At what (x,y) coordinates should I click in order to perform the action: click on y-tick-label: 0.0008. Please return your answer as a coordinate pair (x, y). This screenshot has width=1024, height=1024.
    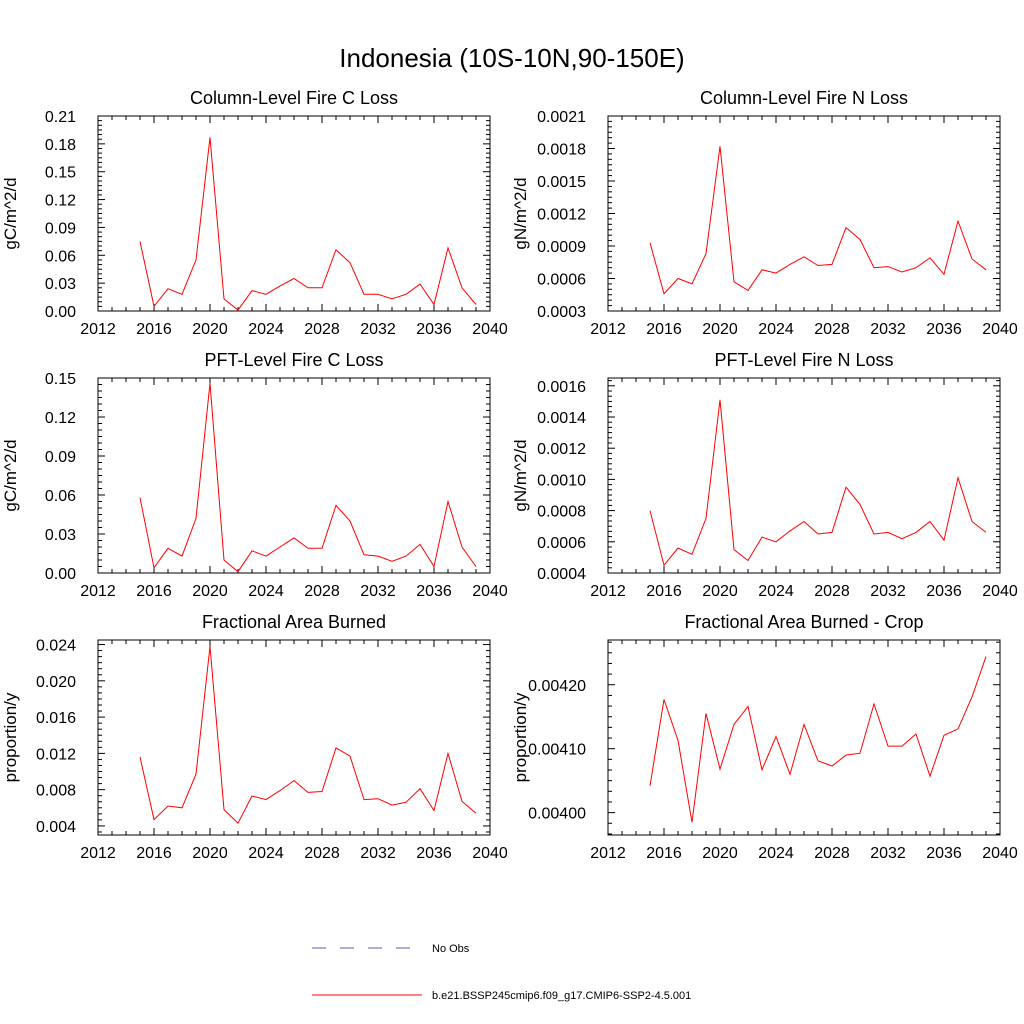
    Looking at the image, I should click on (561, 512).